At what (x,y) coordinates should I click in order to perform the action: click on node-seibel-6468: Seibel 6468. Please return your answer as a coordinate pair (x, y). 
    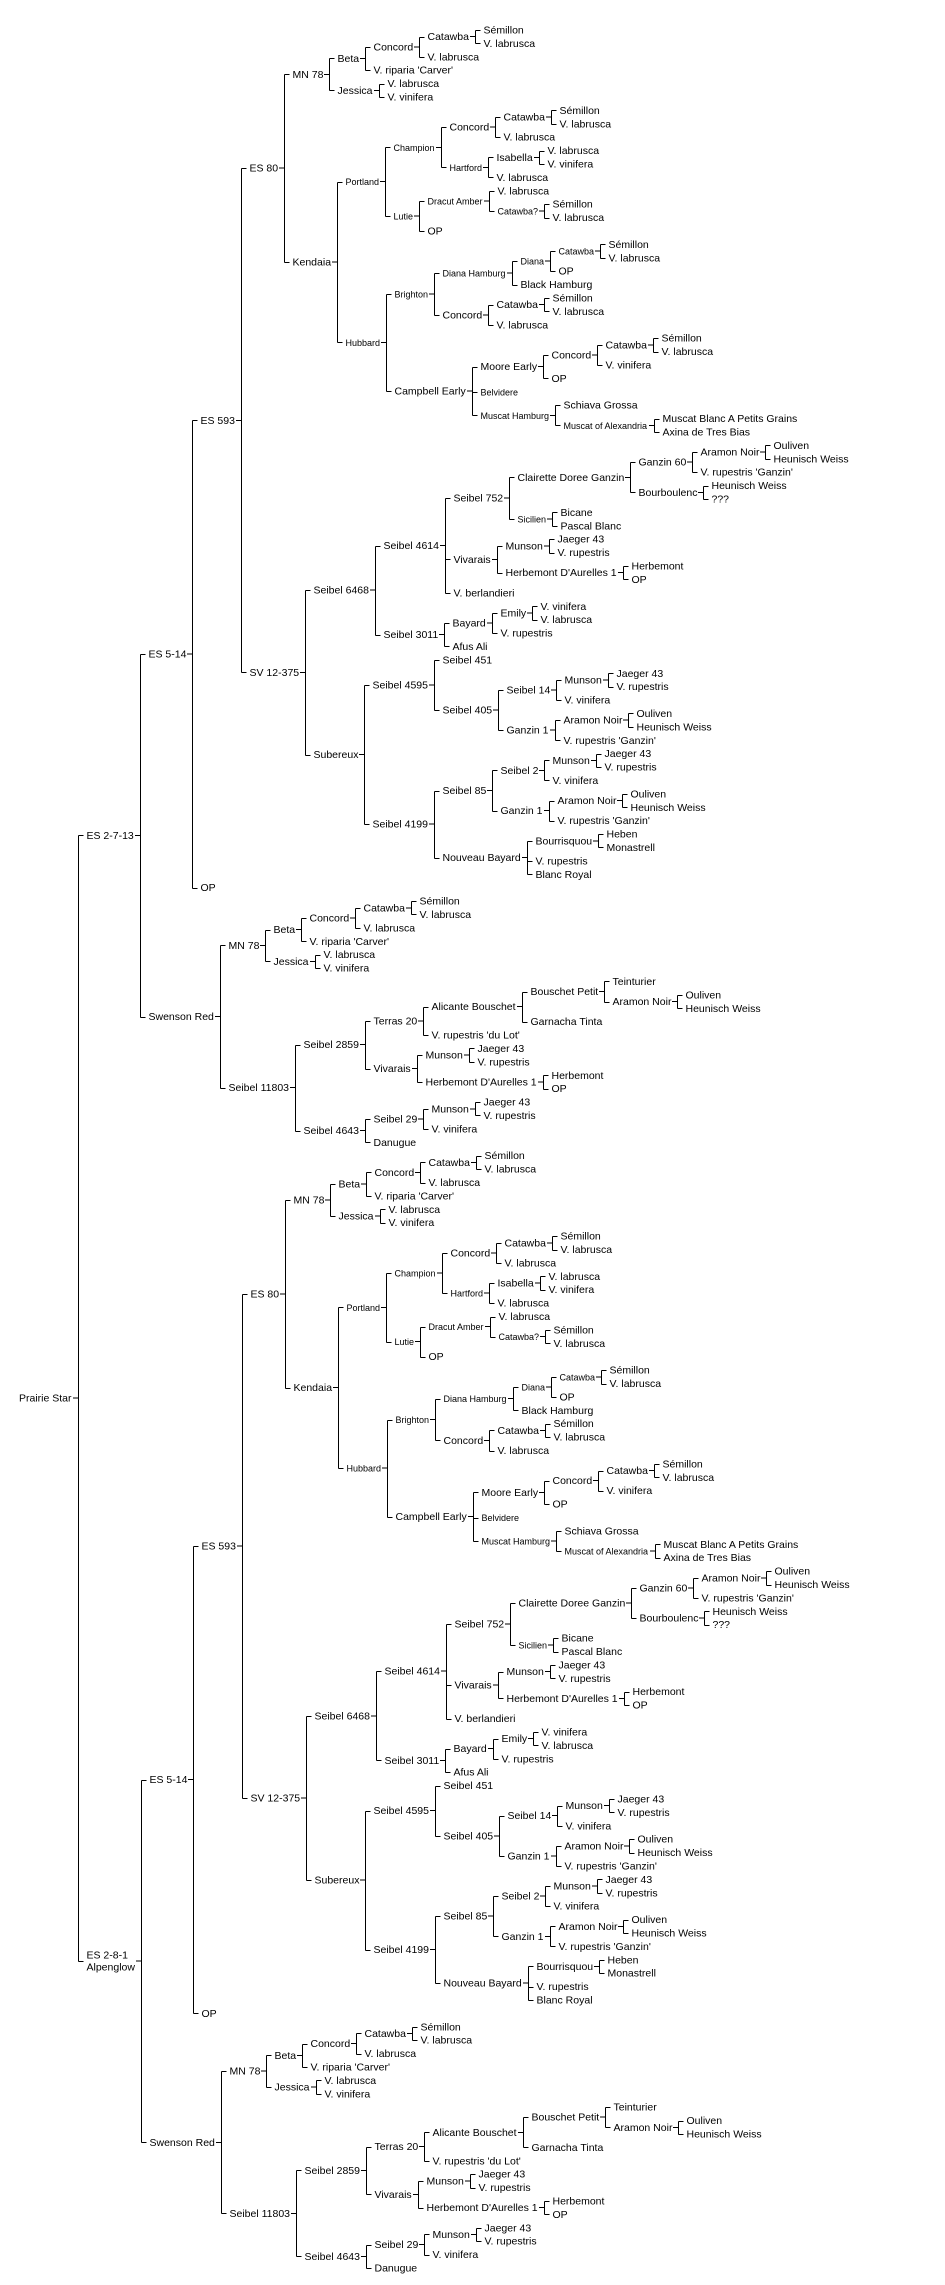
    Looking at the image, I should click on (342, 591).